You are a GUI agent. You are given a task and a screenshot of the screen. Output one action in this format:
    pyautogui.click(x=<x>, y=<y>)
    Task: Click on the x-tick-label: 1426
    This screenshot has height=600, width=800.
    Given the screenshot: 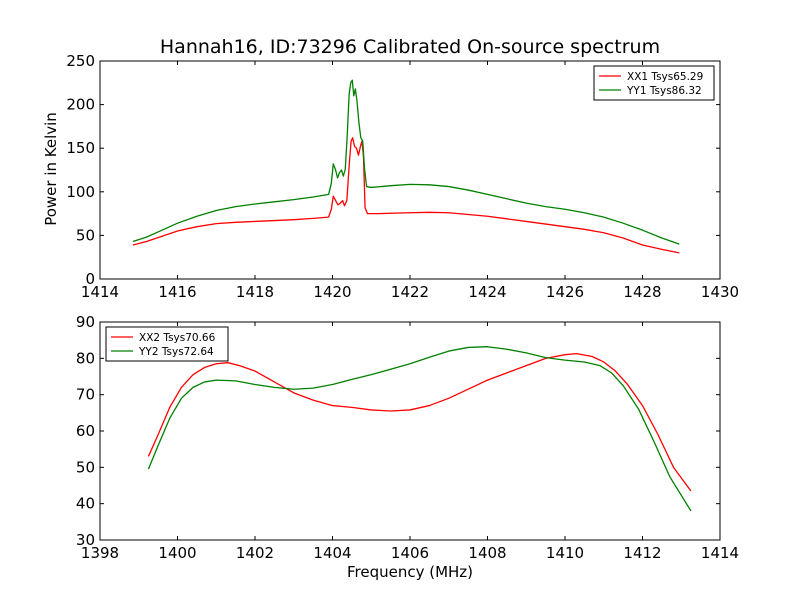 What is the action you would take?
    pyautogui.click(x=565, y=292)
    